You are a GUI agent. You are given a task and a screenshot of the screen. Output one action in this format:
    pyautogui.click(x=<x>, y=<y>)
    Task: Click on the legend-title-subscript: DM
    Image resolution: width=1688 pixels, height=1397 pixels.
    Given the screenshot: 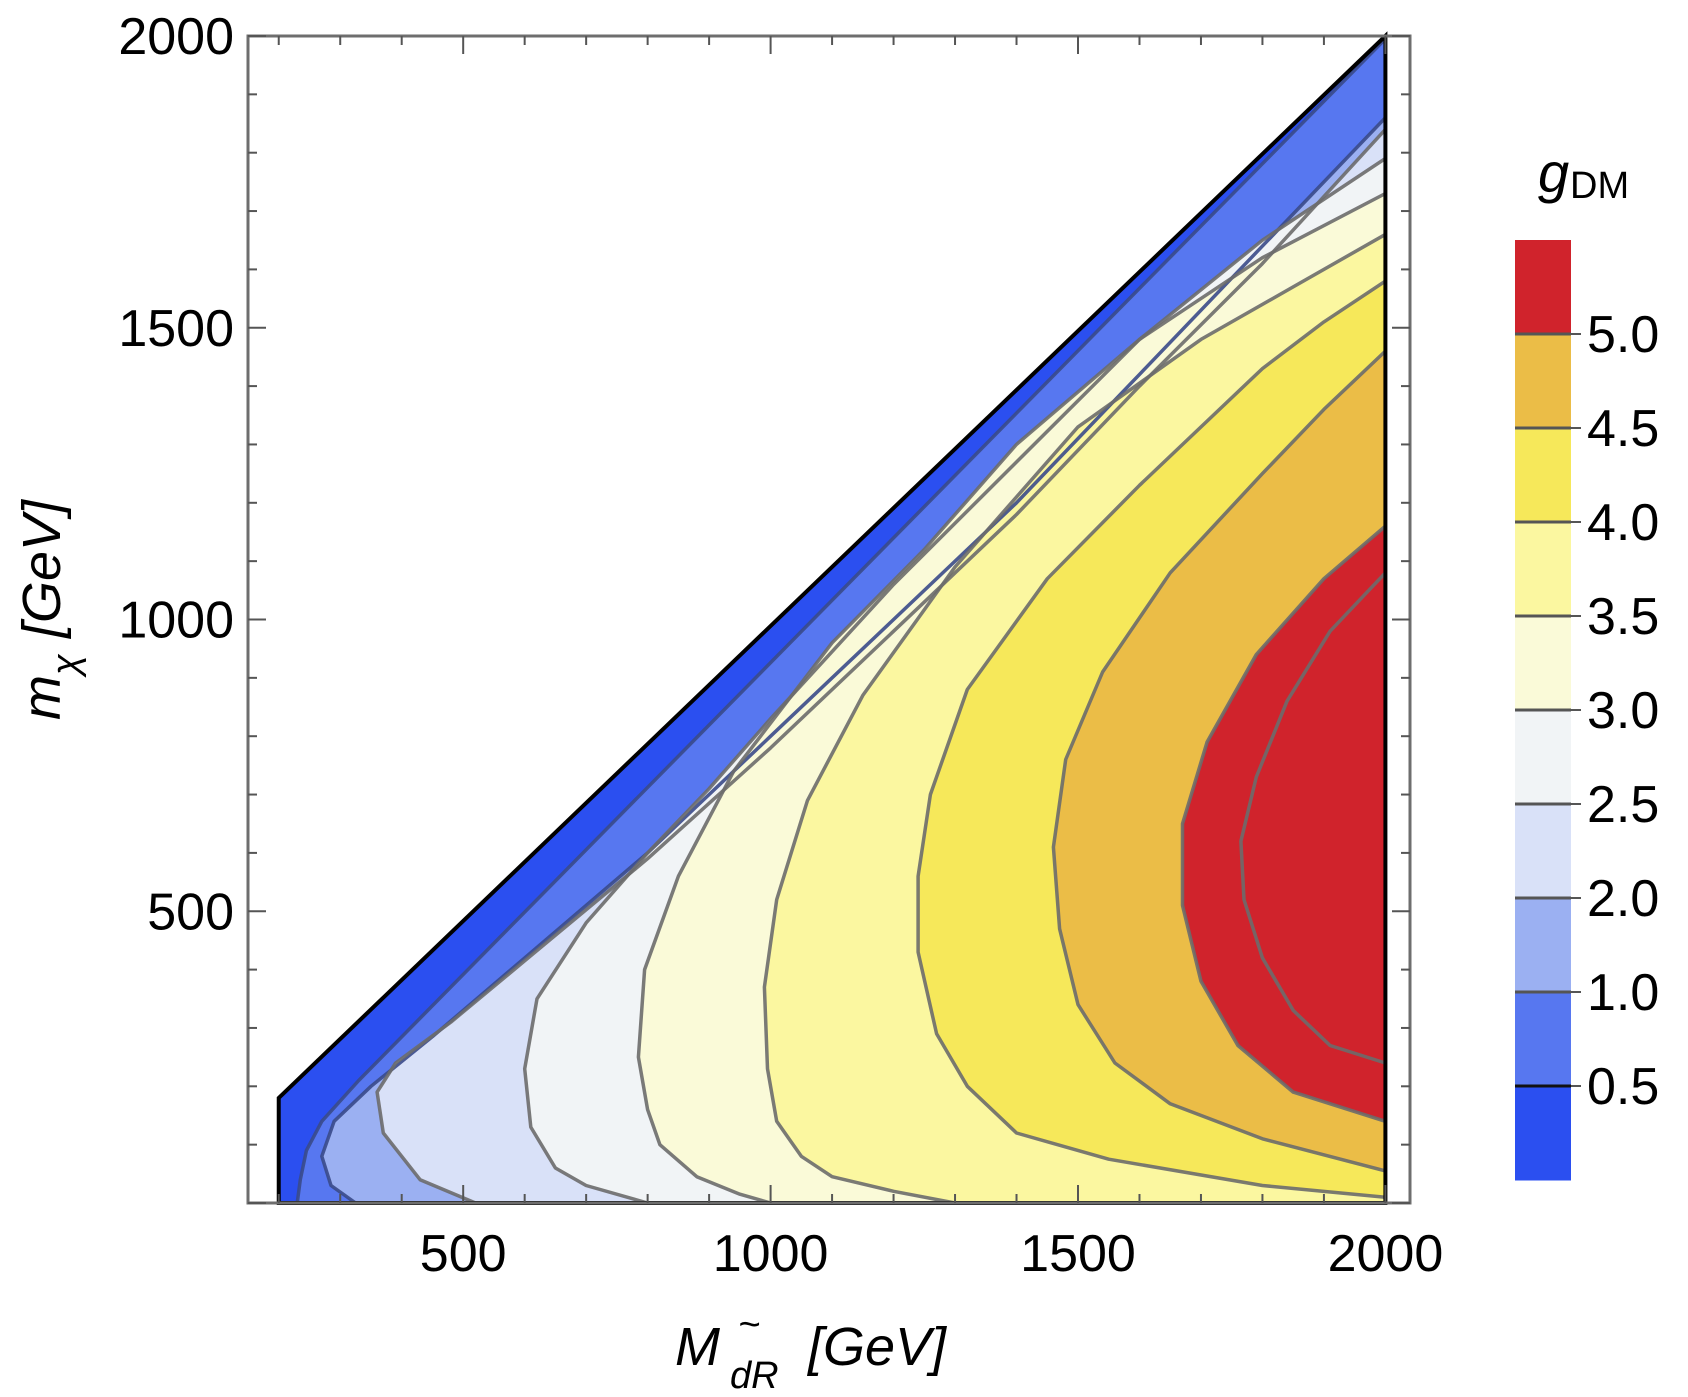 What is the action you would take?
    pyautogui.click(x=1599, y=186)
    